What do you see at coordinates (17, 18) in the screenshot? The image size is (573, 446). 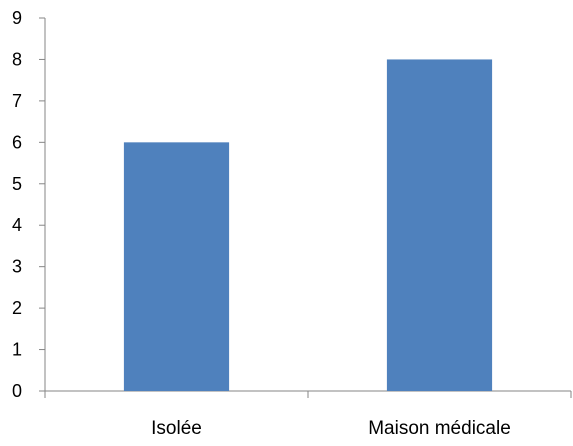 I see `y-tick-label: 9` at bounding box center [17, 18].